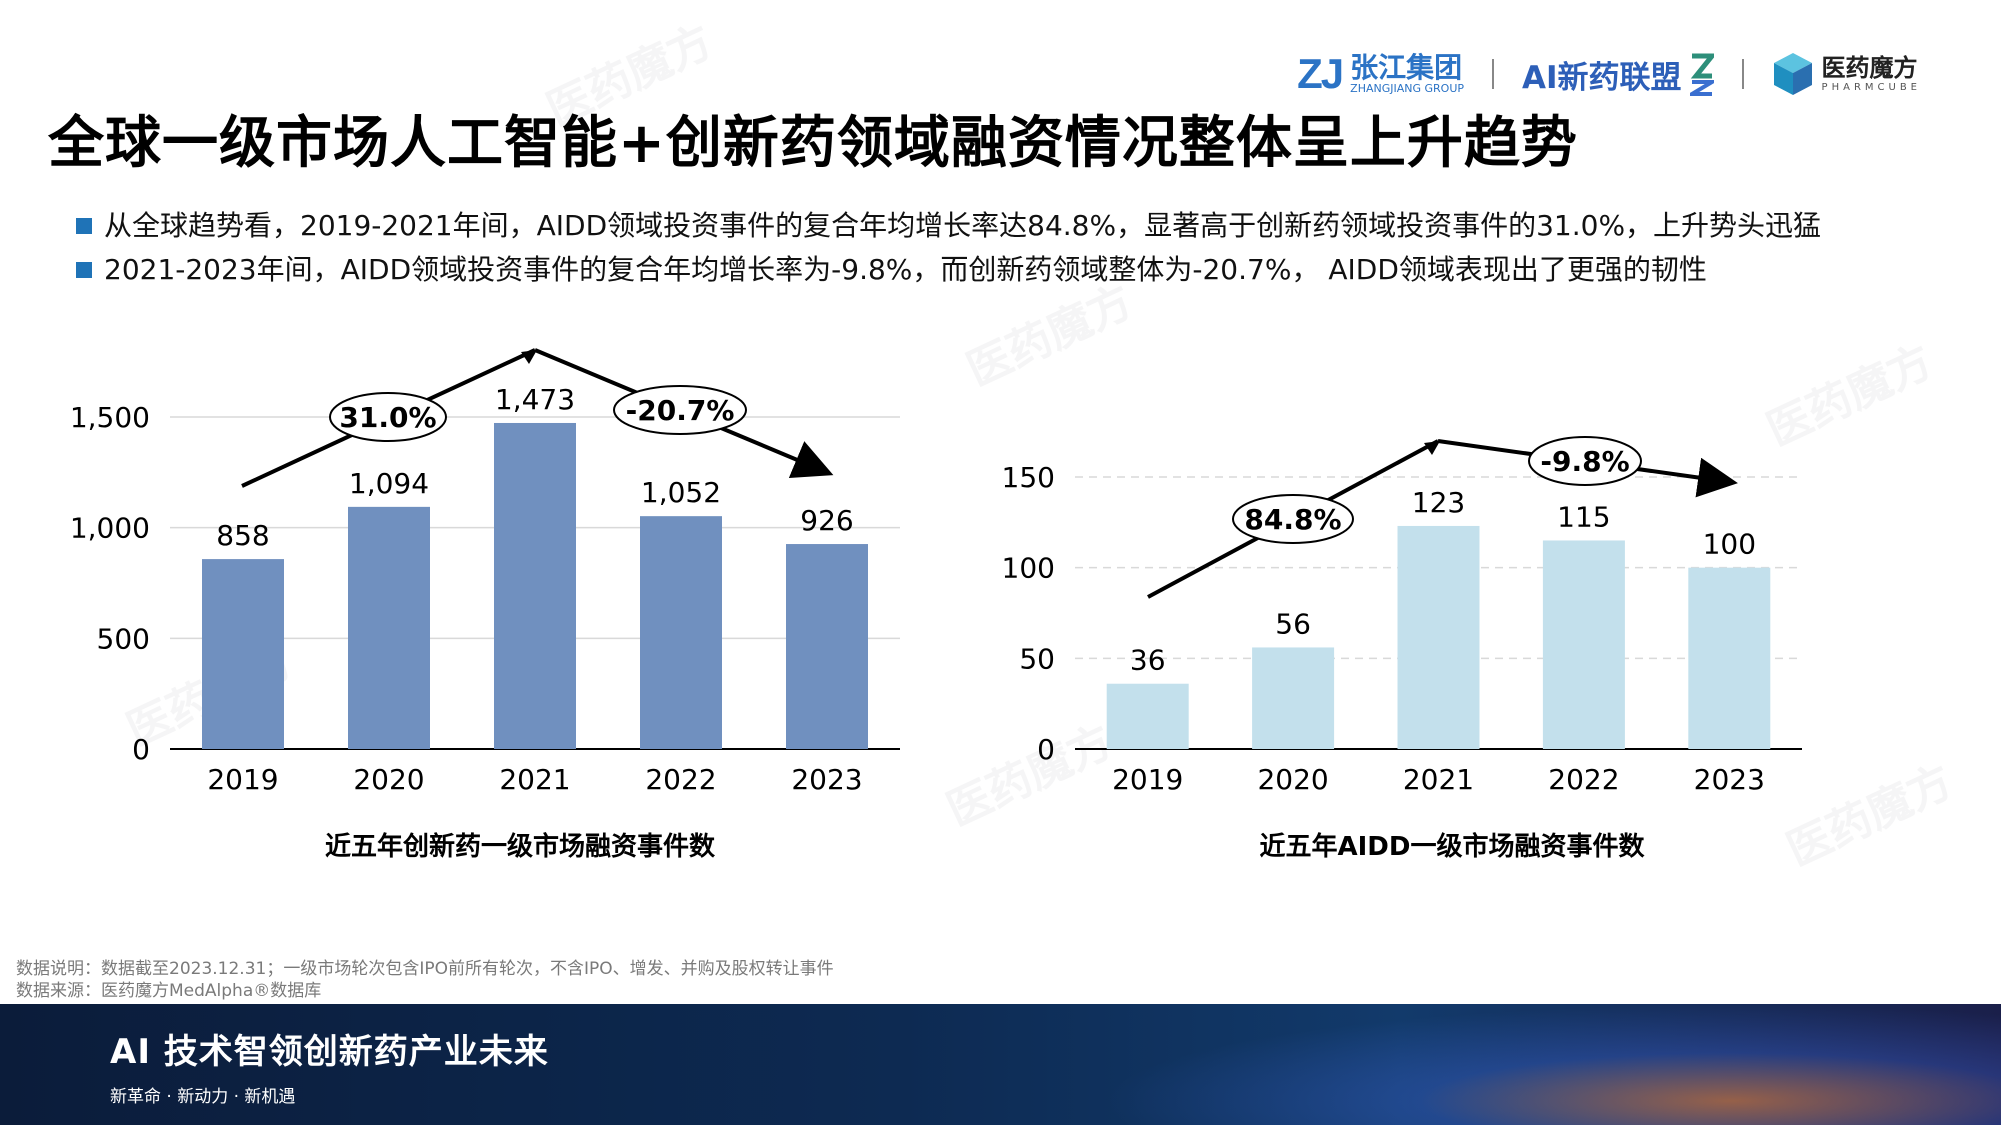 The image size is (2001, 1125). Describe the element at coordinates (1551, 1064) in the screenshot. I see `footer-glow` at that location.